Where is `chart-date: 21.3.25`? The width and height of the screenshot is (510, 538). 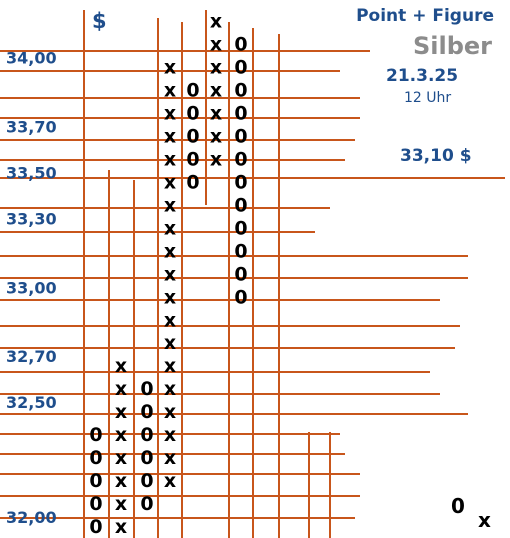
chart-date: 21.3.25 is located at coordinates (422, 76).